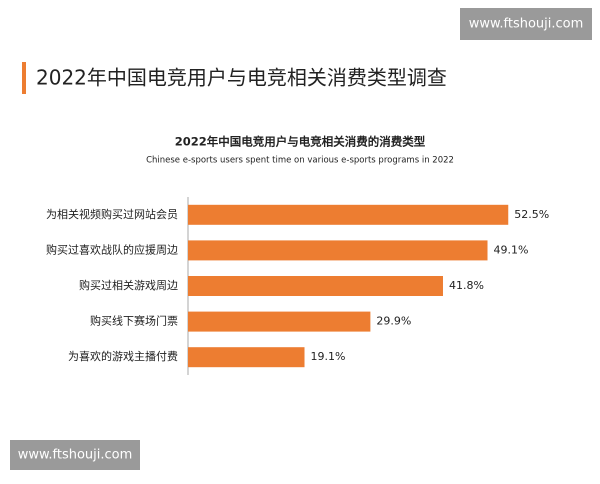 The height and width of the screenshot is (484, 600). What do you see at coordinates (112, 249) in the screenshot?
I see `category-label: 购买过喜欢战队的应援周边` at bounding box center [112, 249].